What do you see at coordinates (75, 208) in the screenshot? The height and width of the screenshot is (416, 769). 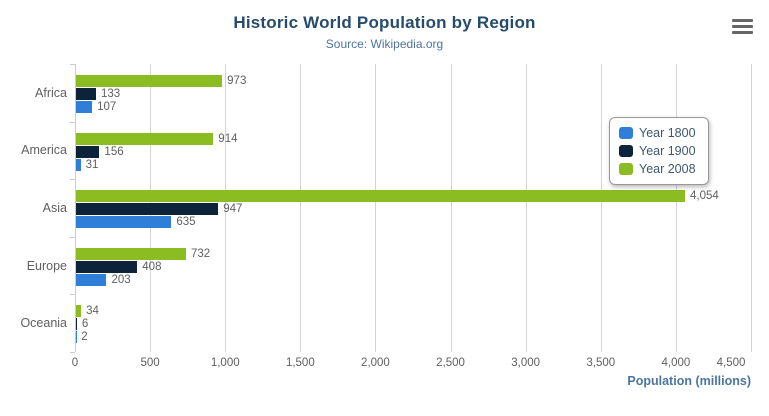 I see `category-axis-line` at bounding box center [75, 208].